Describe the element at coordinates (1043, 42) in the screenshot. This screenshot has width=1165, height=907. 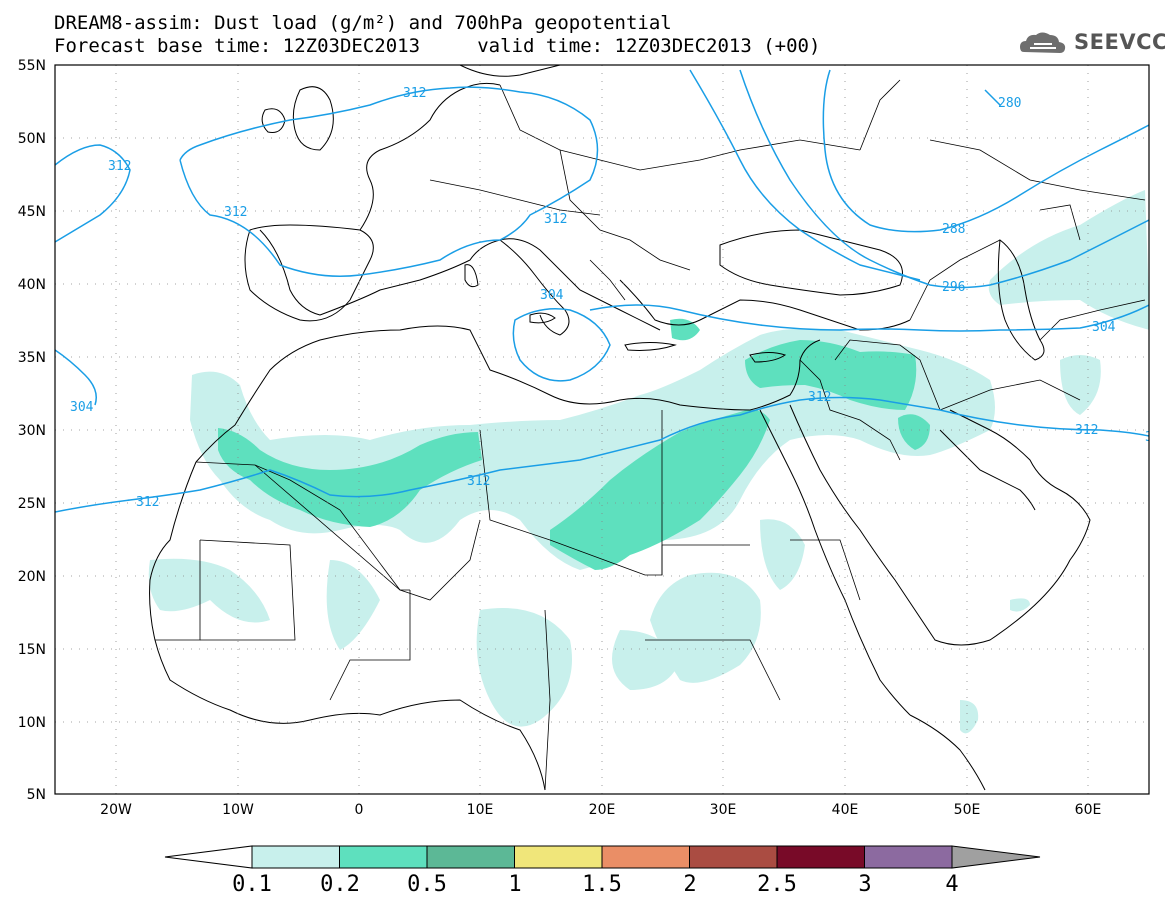
I see `cloud-logo-icon` at that location.